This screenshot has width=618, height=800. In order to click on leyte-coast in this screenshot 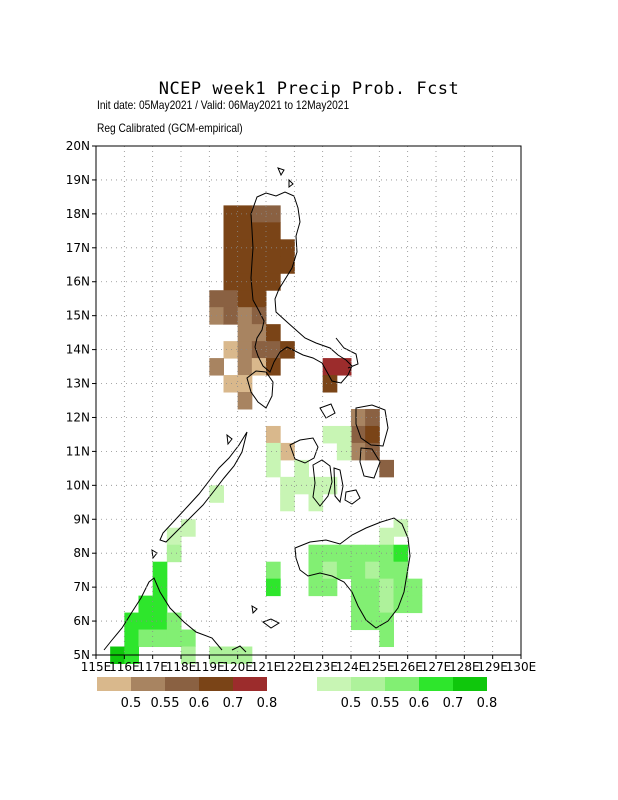, I will do `click(370, 463)`.